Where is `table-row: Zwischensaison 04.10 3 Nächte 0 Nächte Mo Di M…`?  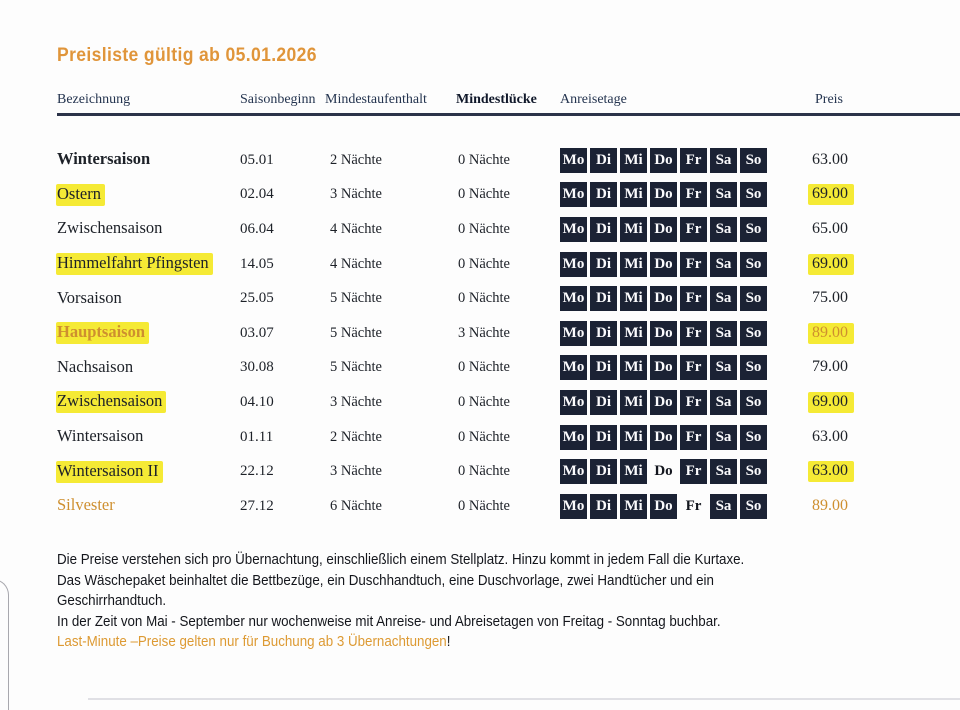
table-row: Zwischensaison 04.10 3 Nächte 0 Nächte Mo Di M… is located at coordinates (480, 402).